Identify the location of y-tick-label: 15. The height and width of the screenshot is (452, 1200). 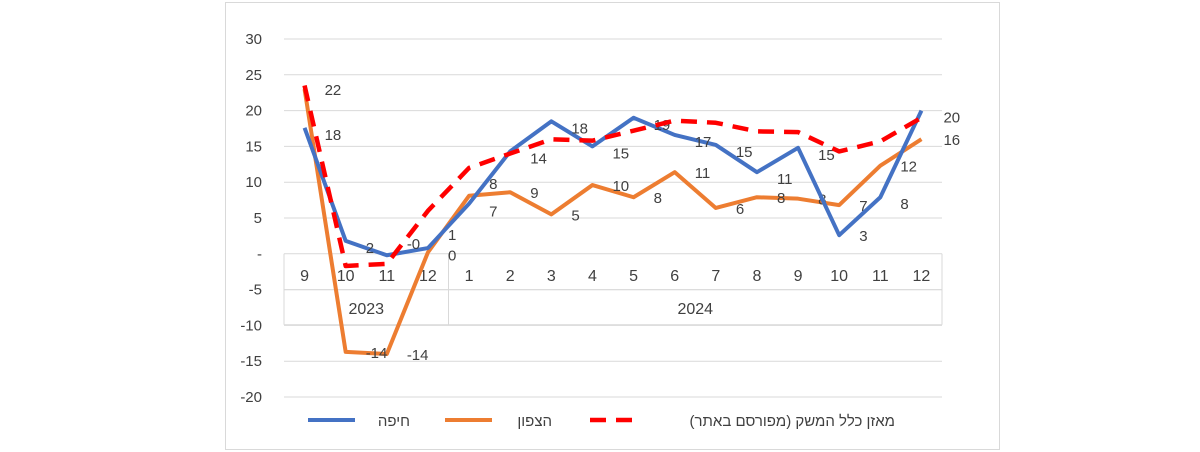
(253, 146).